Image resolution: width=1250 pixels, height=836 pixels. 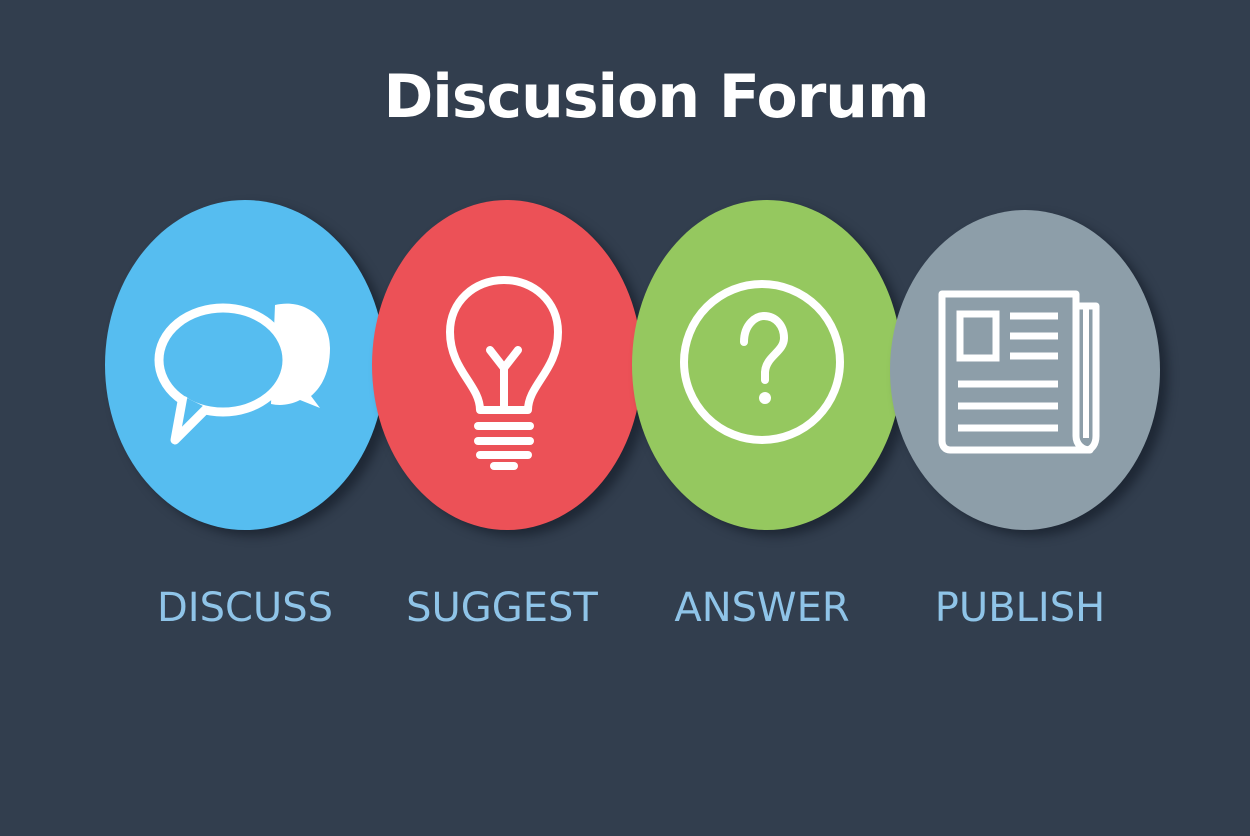 What do you see at coordinates (502, 608) in the screenshot?
I see `suggest-label: SUGGEST` at bounding box center [502, 608].